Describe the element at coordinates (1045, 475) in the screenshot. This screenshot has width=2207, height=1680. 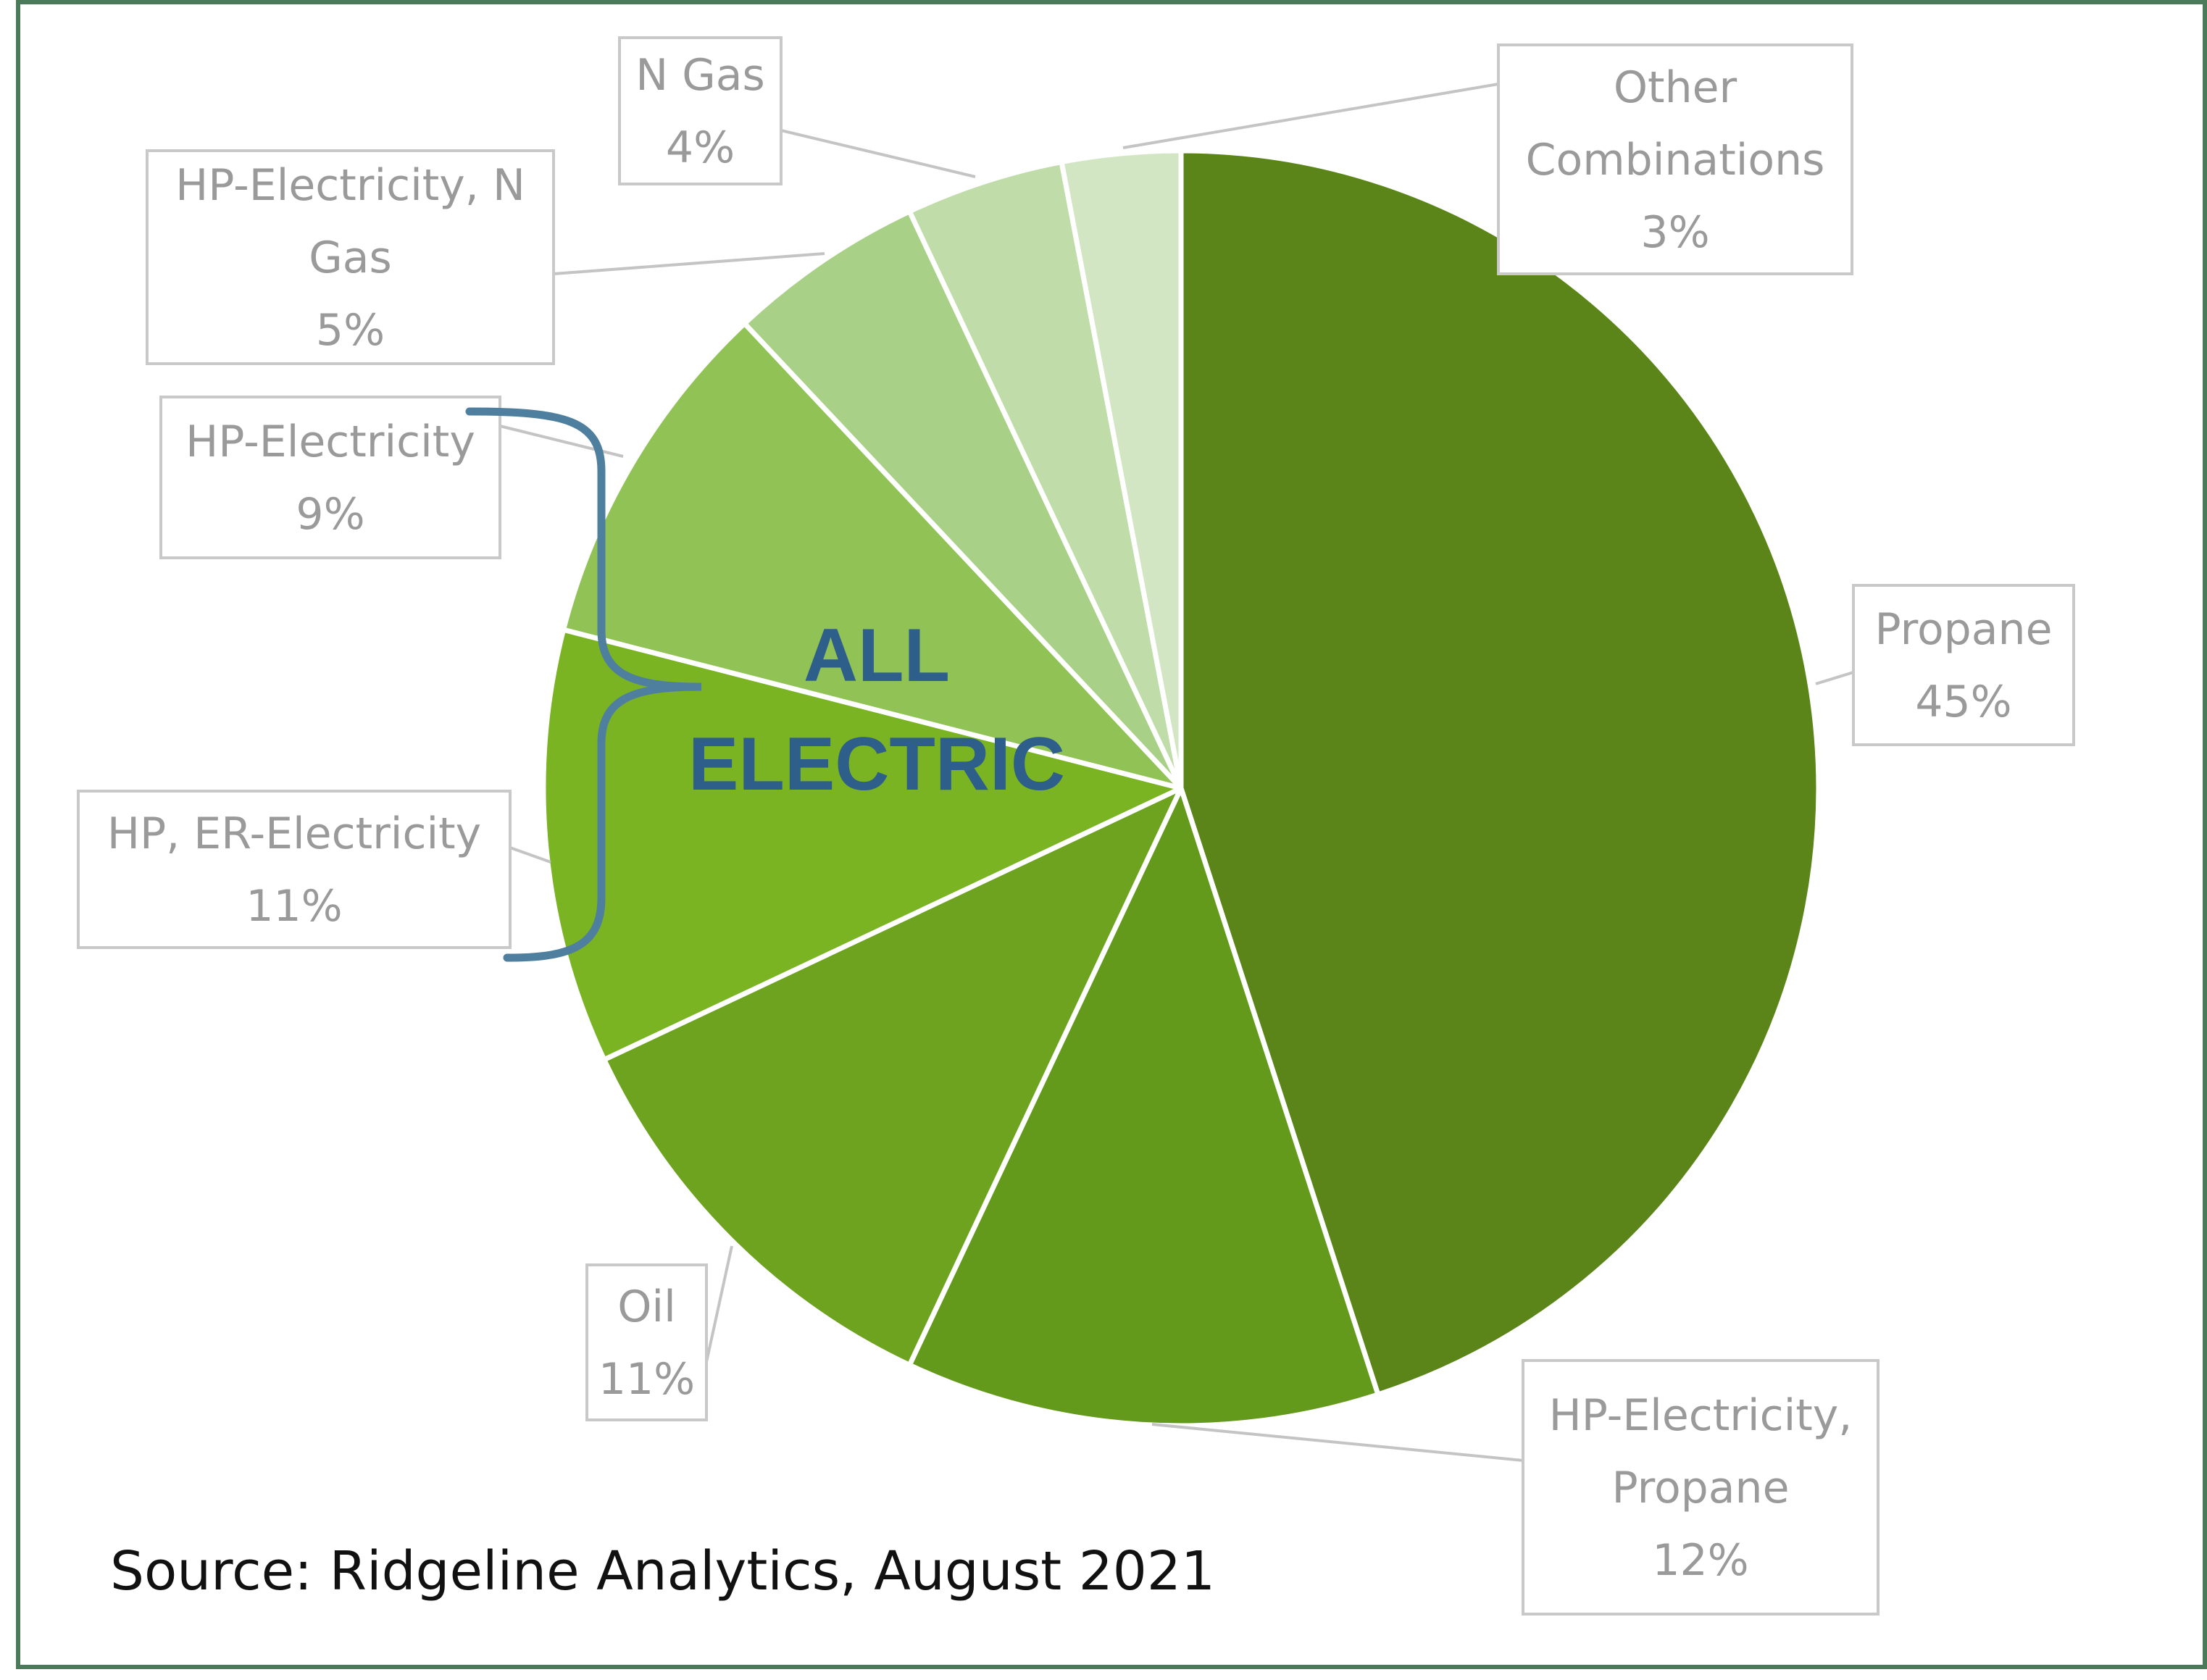
I see `pie-slice-n-gas` at that location.